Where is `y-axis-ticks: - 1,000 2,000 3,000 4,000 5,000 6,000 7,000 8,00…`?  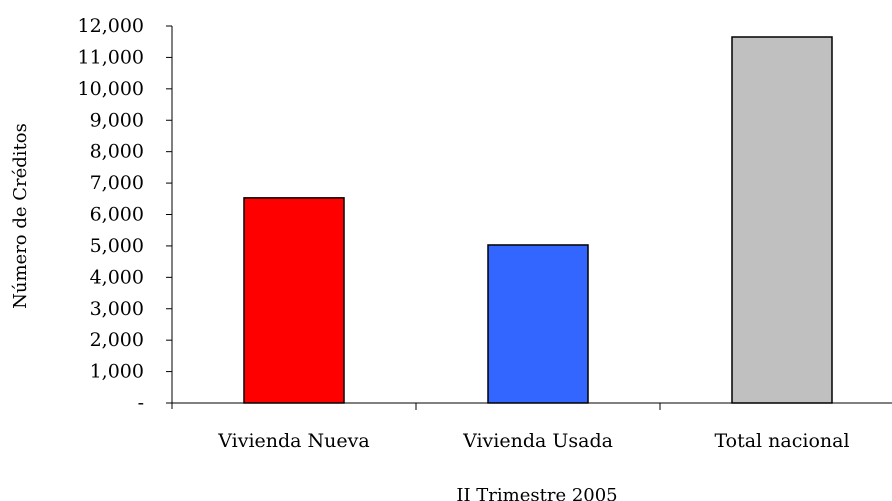 y-axis-ticks: - 1,000 2,000 3,000 4,000 5,000 6,000 7,000 8,00… is located at coordinates (125, 214).